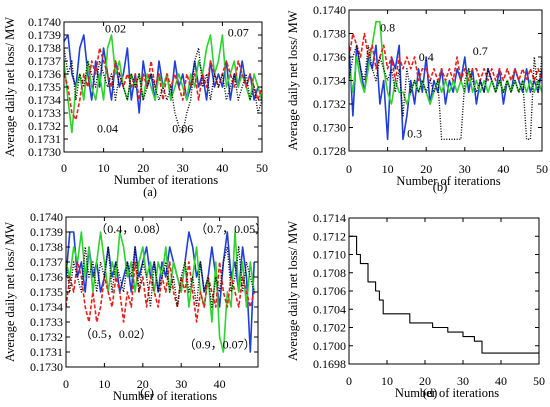 The image size is (550, 407). I want to click on y-tick-label: 0.1710, so click(329, 255).